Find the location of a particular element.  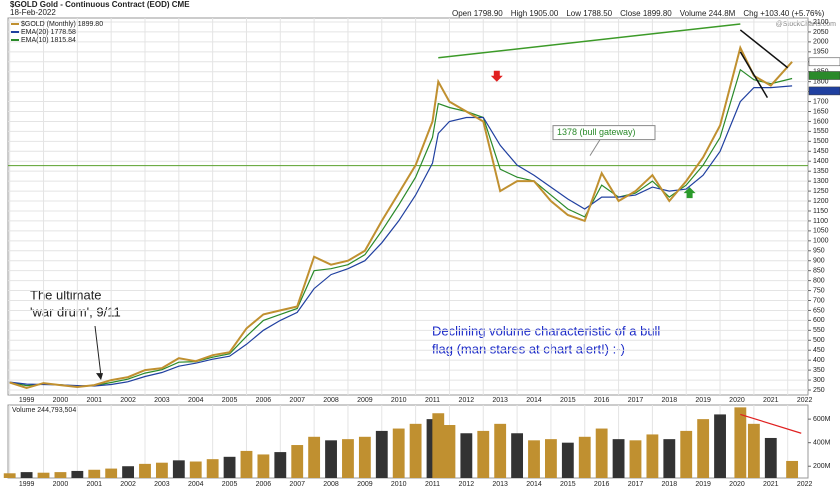

y-tick-label: 1950 is located at coordinates (821, 52).